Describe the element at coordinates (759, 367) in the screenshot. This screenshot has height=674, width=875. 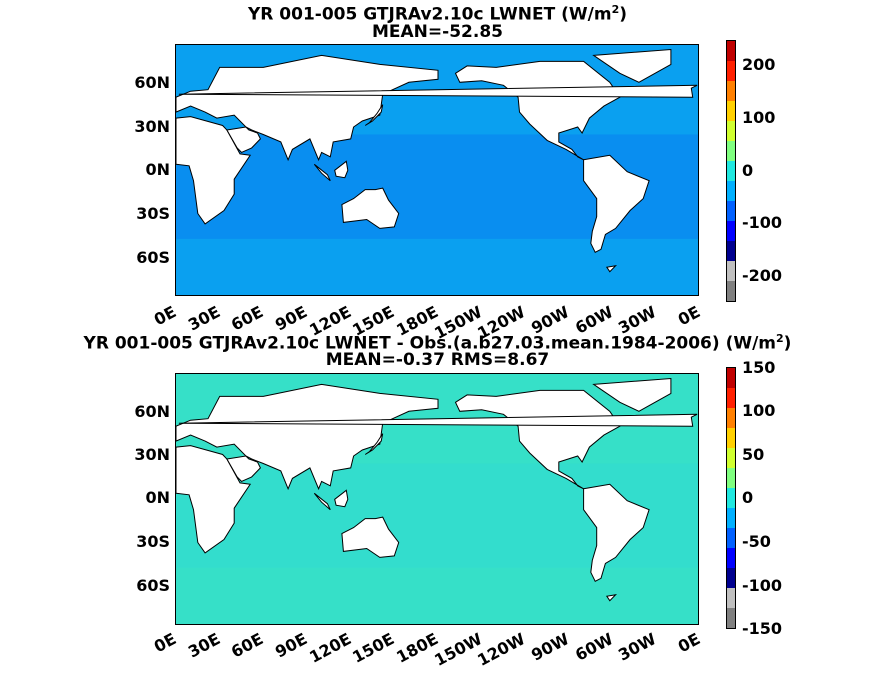
I see `colorbar-tick: 150` at that location.